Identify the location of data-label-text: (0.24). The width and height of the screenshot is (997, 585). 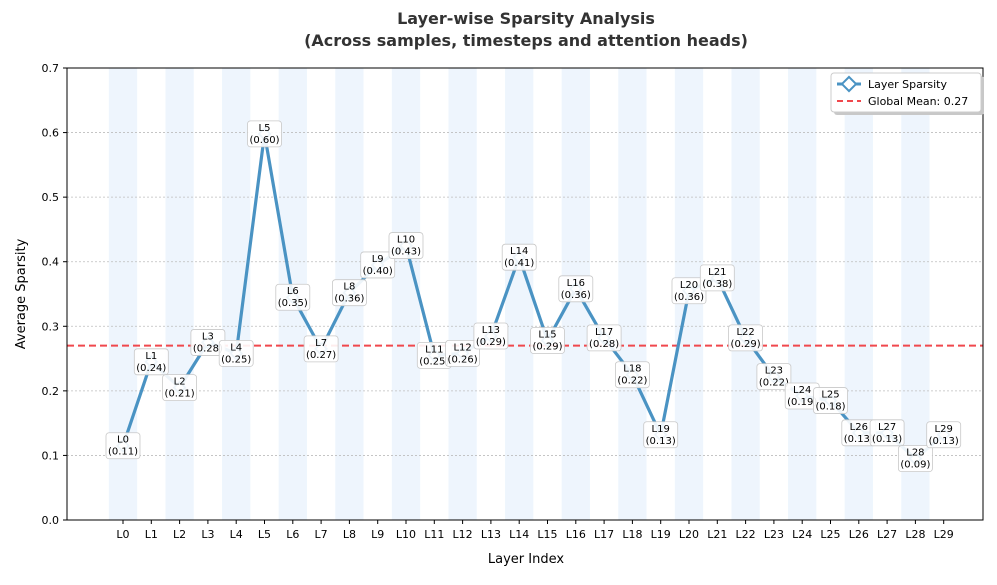
(151, 368).